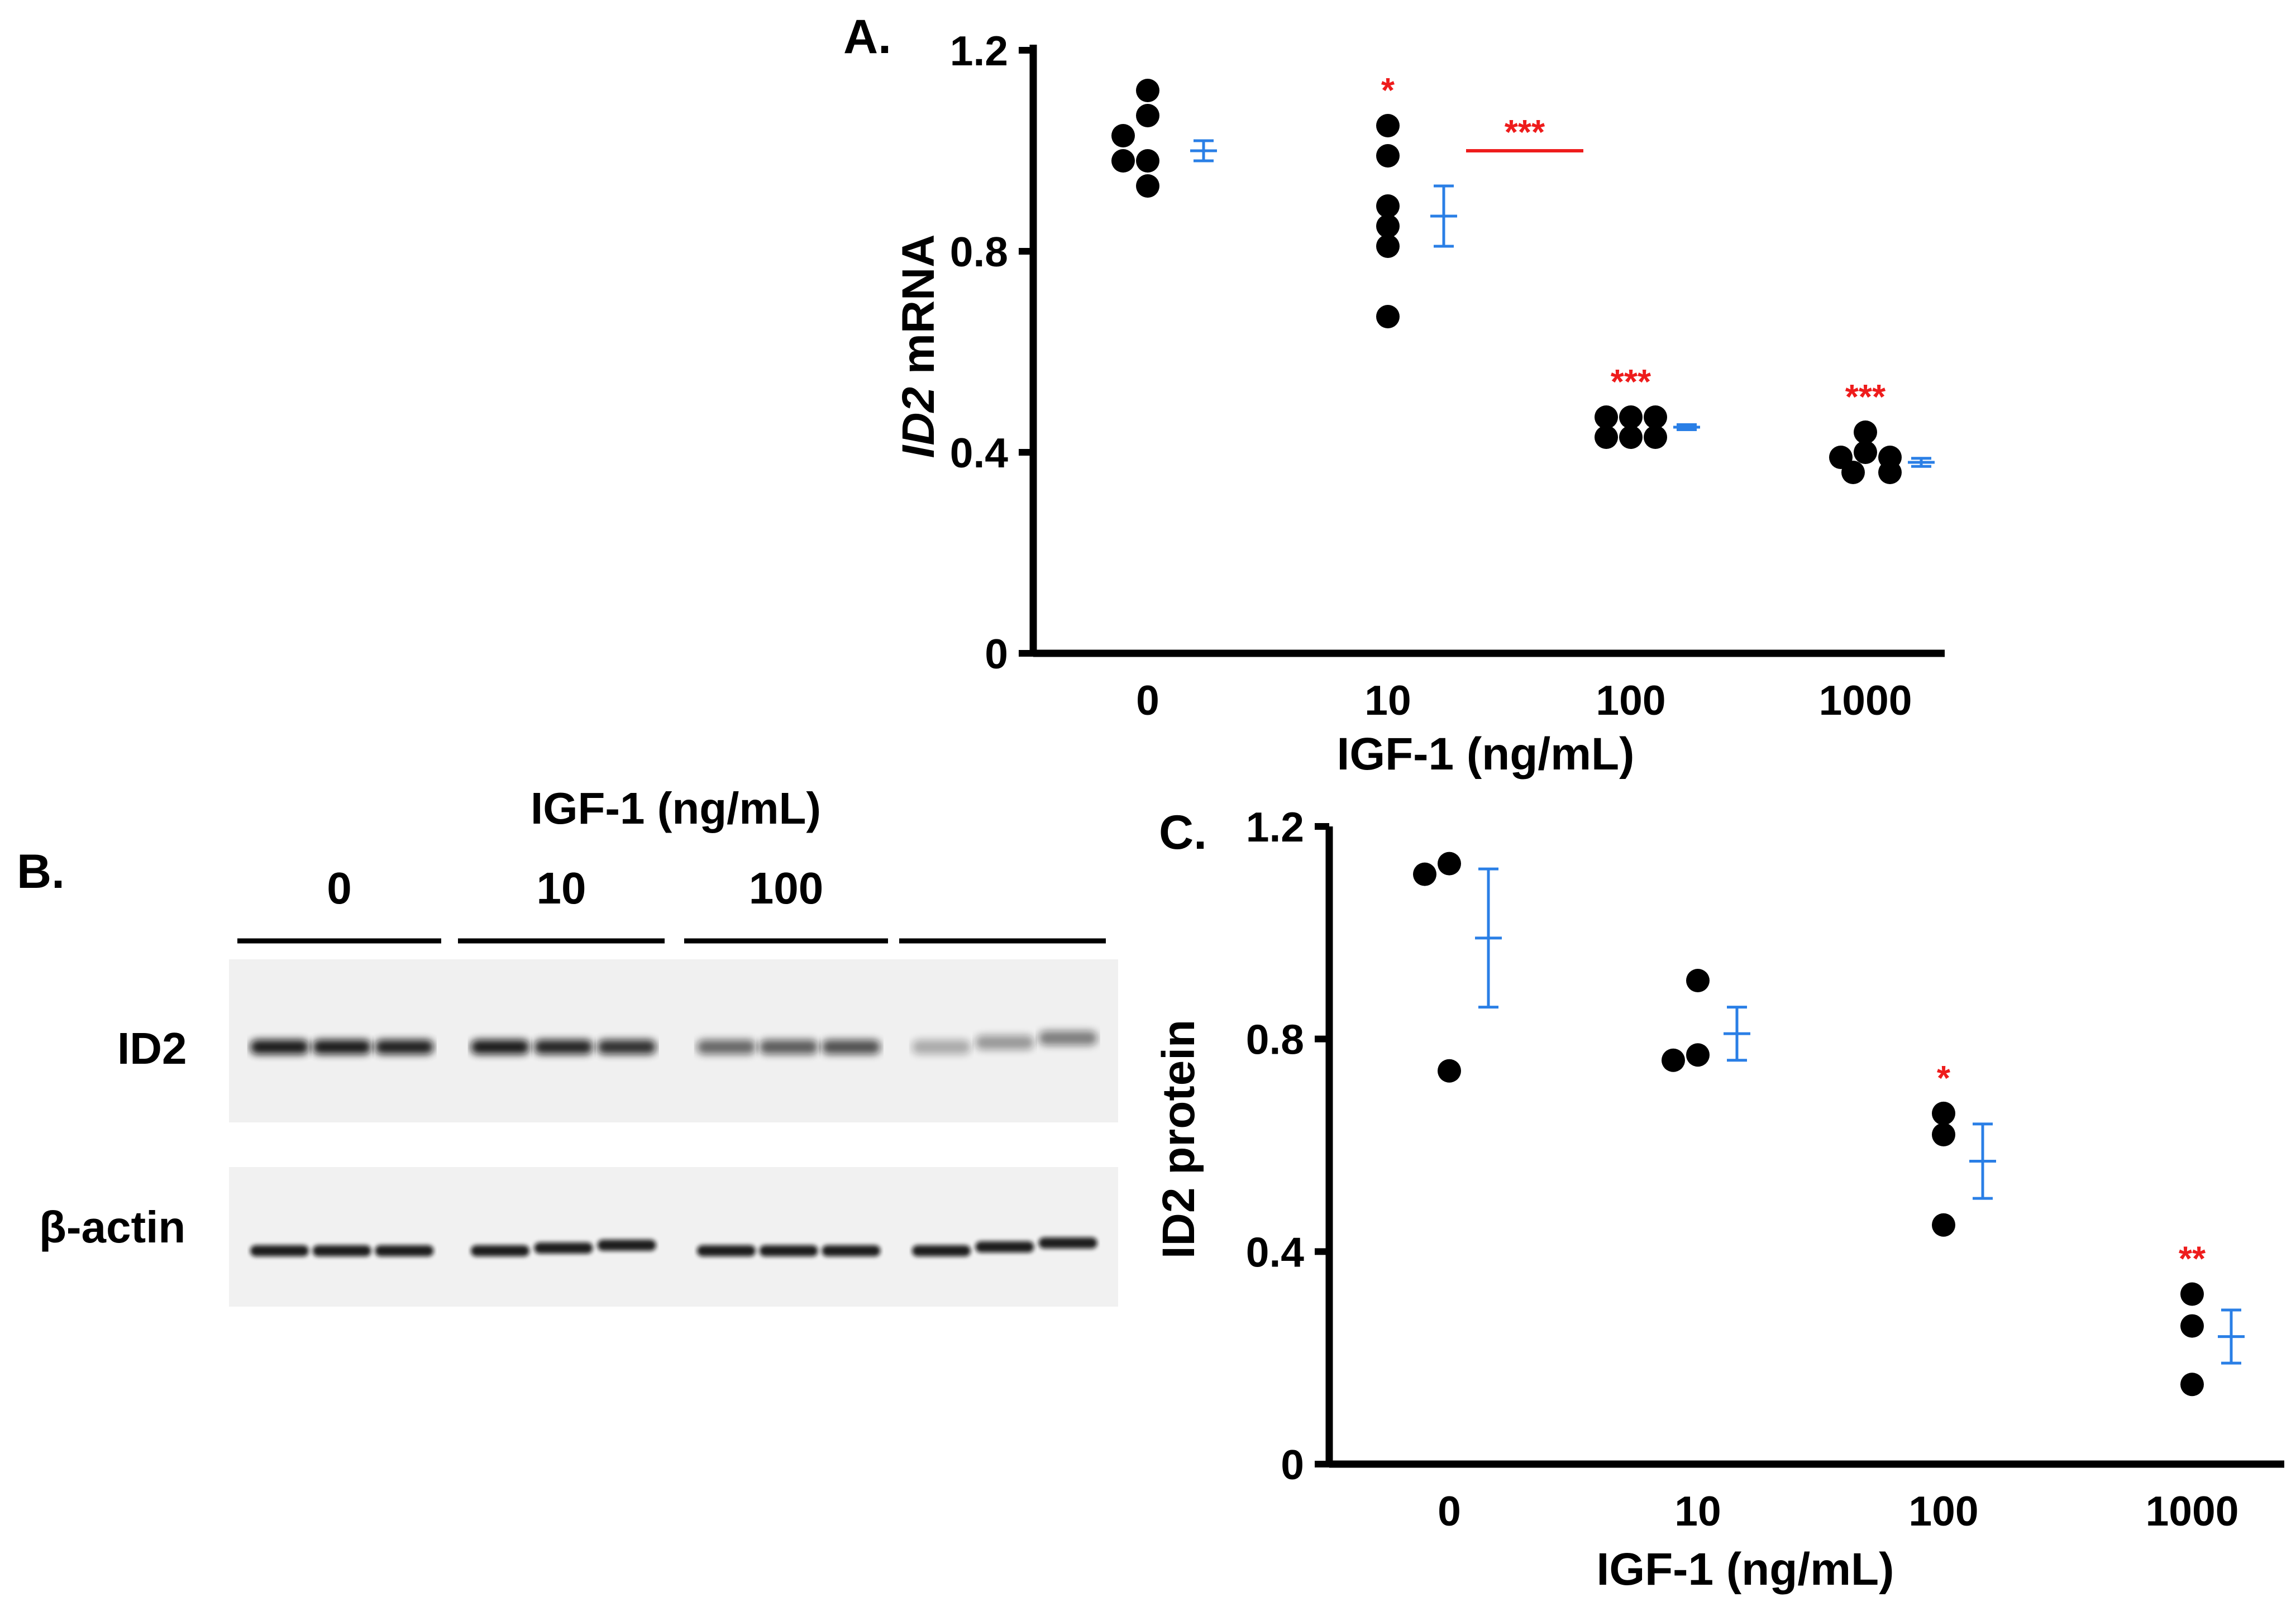  What do you see at coordinates (997, 653) in the screenshot?
I see `a-y-tick-label: 0` at bounding box center [997, 653].